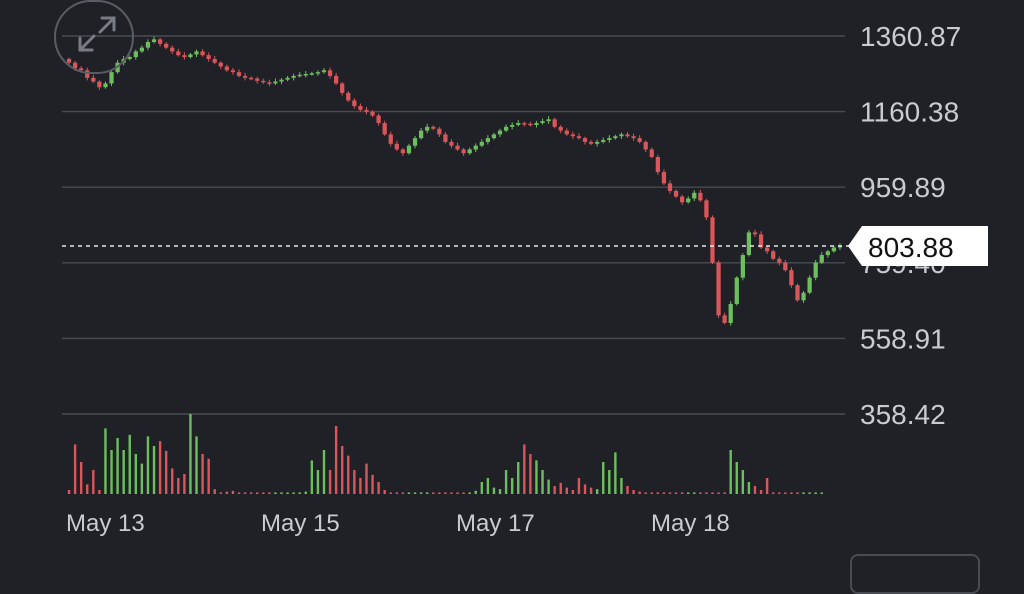 The image size is (1024, 594). What do you see at coordinates (94, 37) in the screenshot?
I see `fullscreen-button` at bounding box center [94, 37].